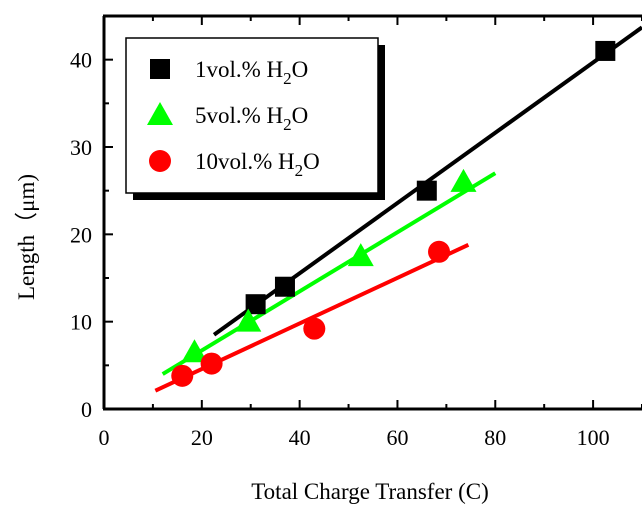  I want to click on x-tick-label: 0, so click(104, 437).